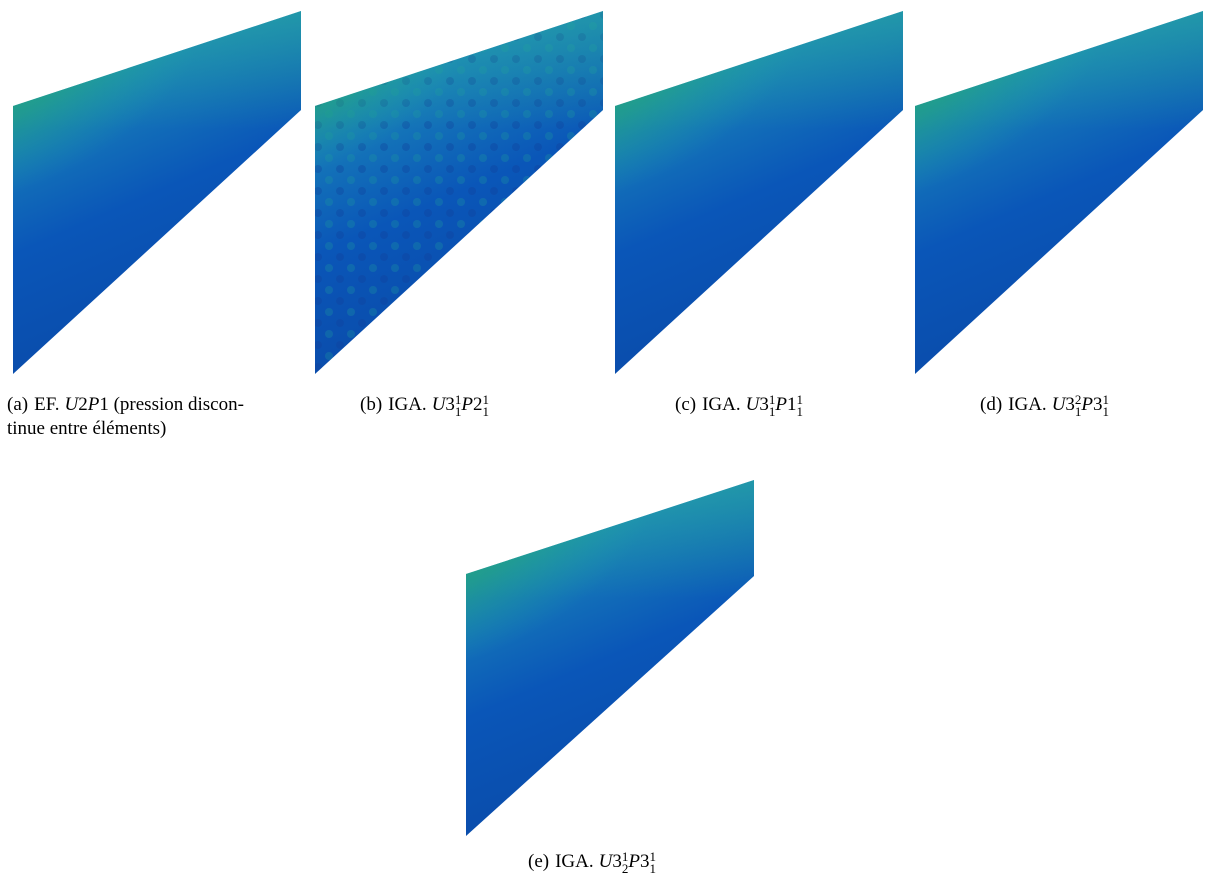 The image size is (1208, 886). I want to click on caption-tag: (d), so click(991, 404).